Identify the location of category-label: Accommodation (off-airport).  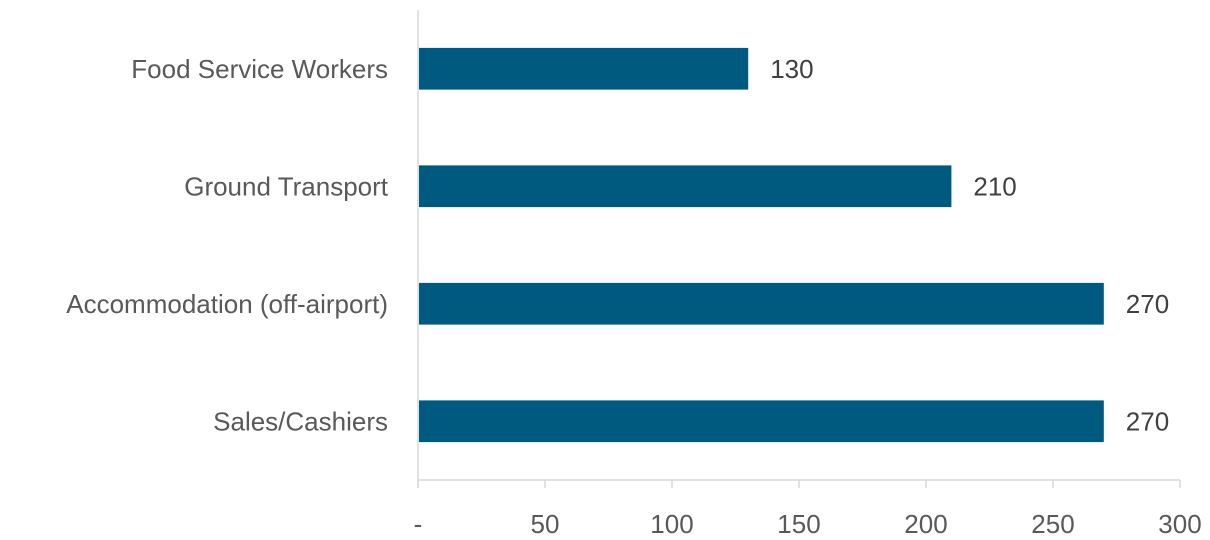
(227, 304).